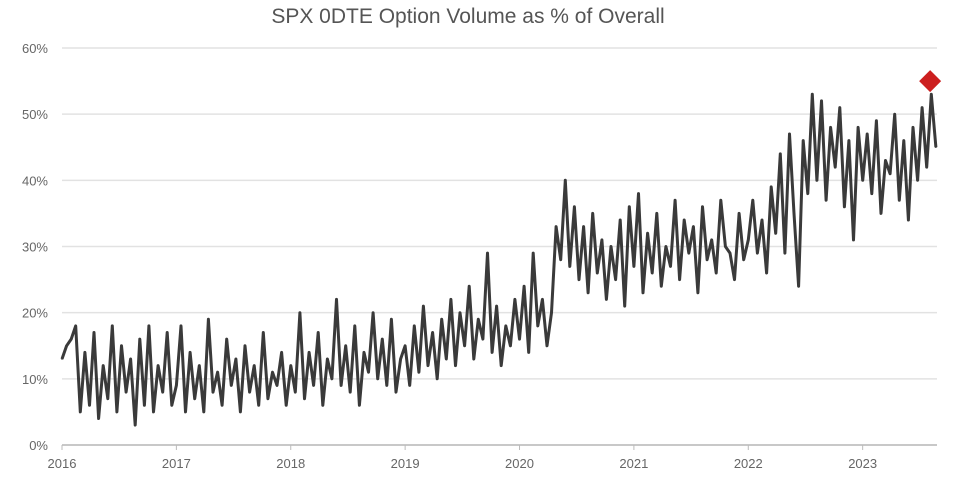 Image resolution: width=975 pixels, height=494 pixels. I want to click on y-tick-label: 20%, so click(35, 313).